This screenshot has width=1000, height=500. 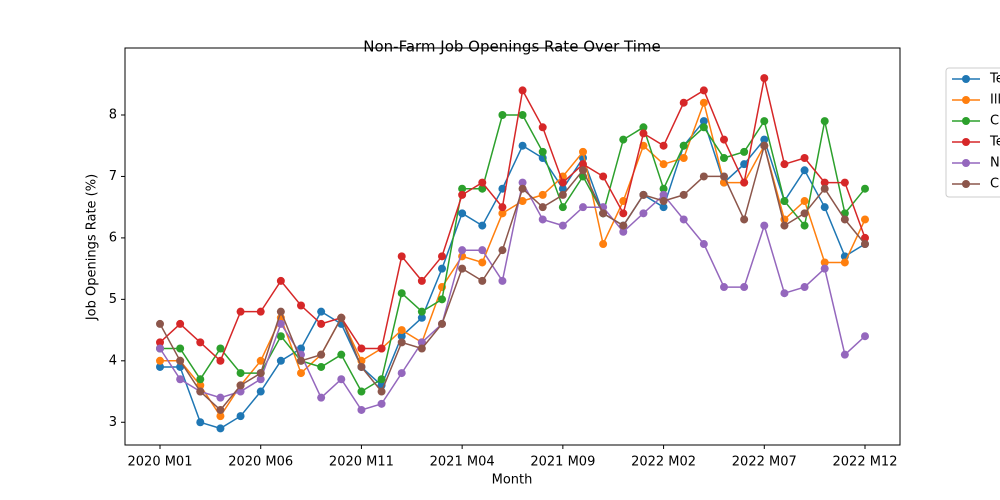 I want to click on y-axis-label: Job Openings Rate (%), so click(x=92, y=247).